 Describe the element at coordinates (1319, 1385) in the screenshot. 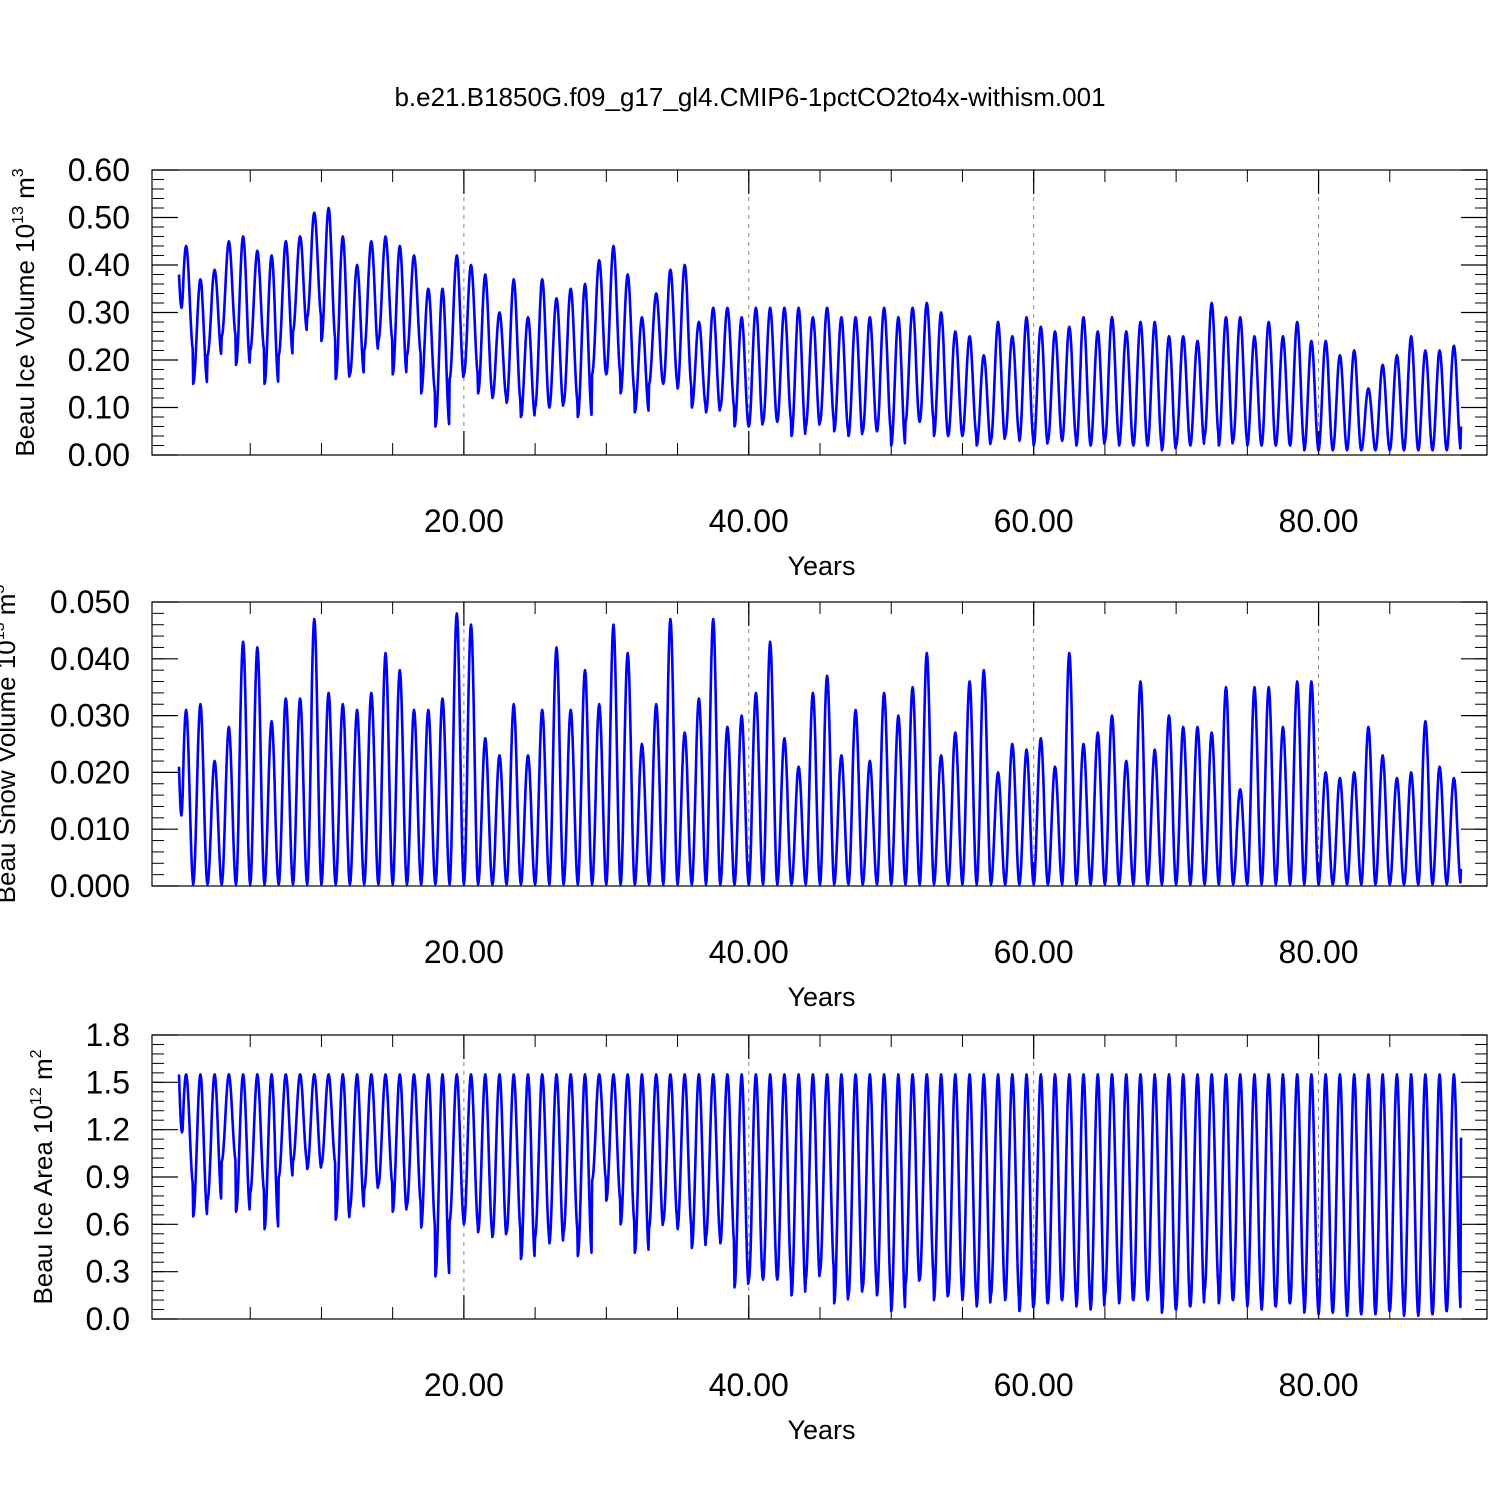

I see `ice-area-x-tick-label: 80.00` at that location.